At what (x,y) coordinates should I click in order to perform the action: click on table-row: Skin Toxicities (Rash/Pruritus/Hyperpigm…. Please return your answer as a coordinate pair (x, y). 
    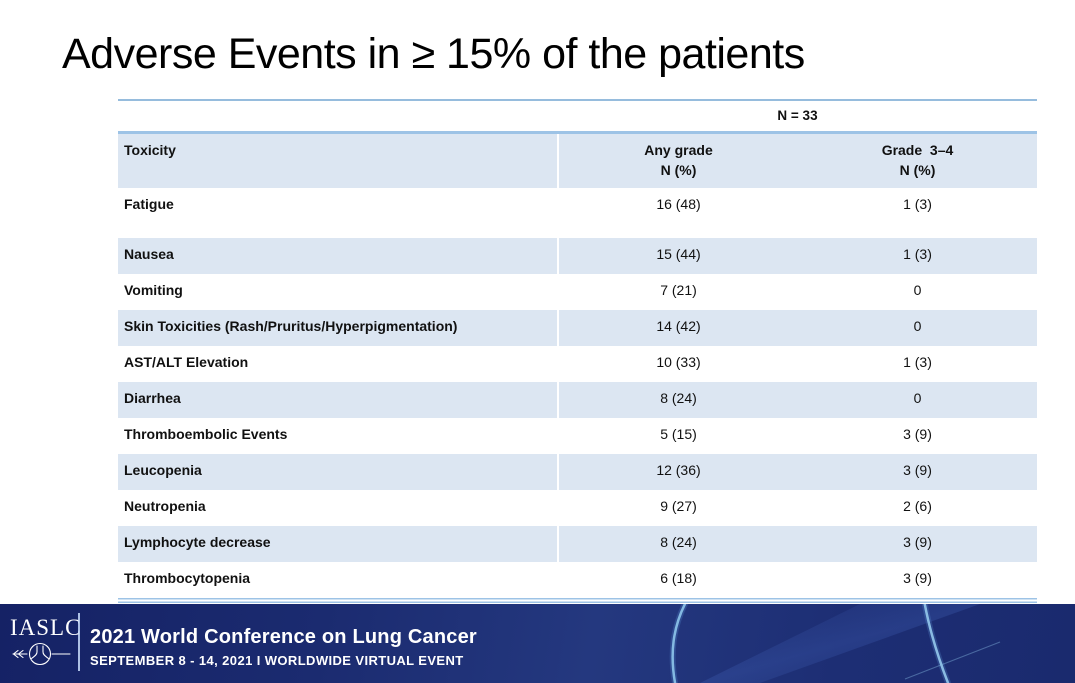
    Looking at the image, I should click on (577, 327).